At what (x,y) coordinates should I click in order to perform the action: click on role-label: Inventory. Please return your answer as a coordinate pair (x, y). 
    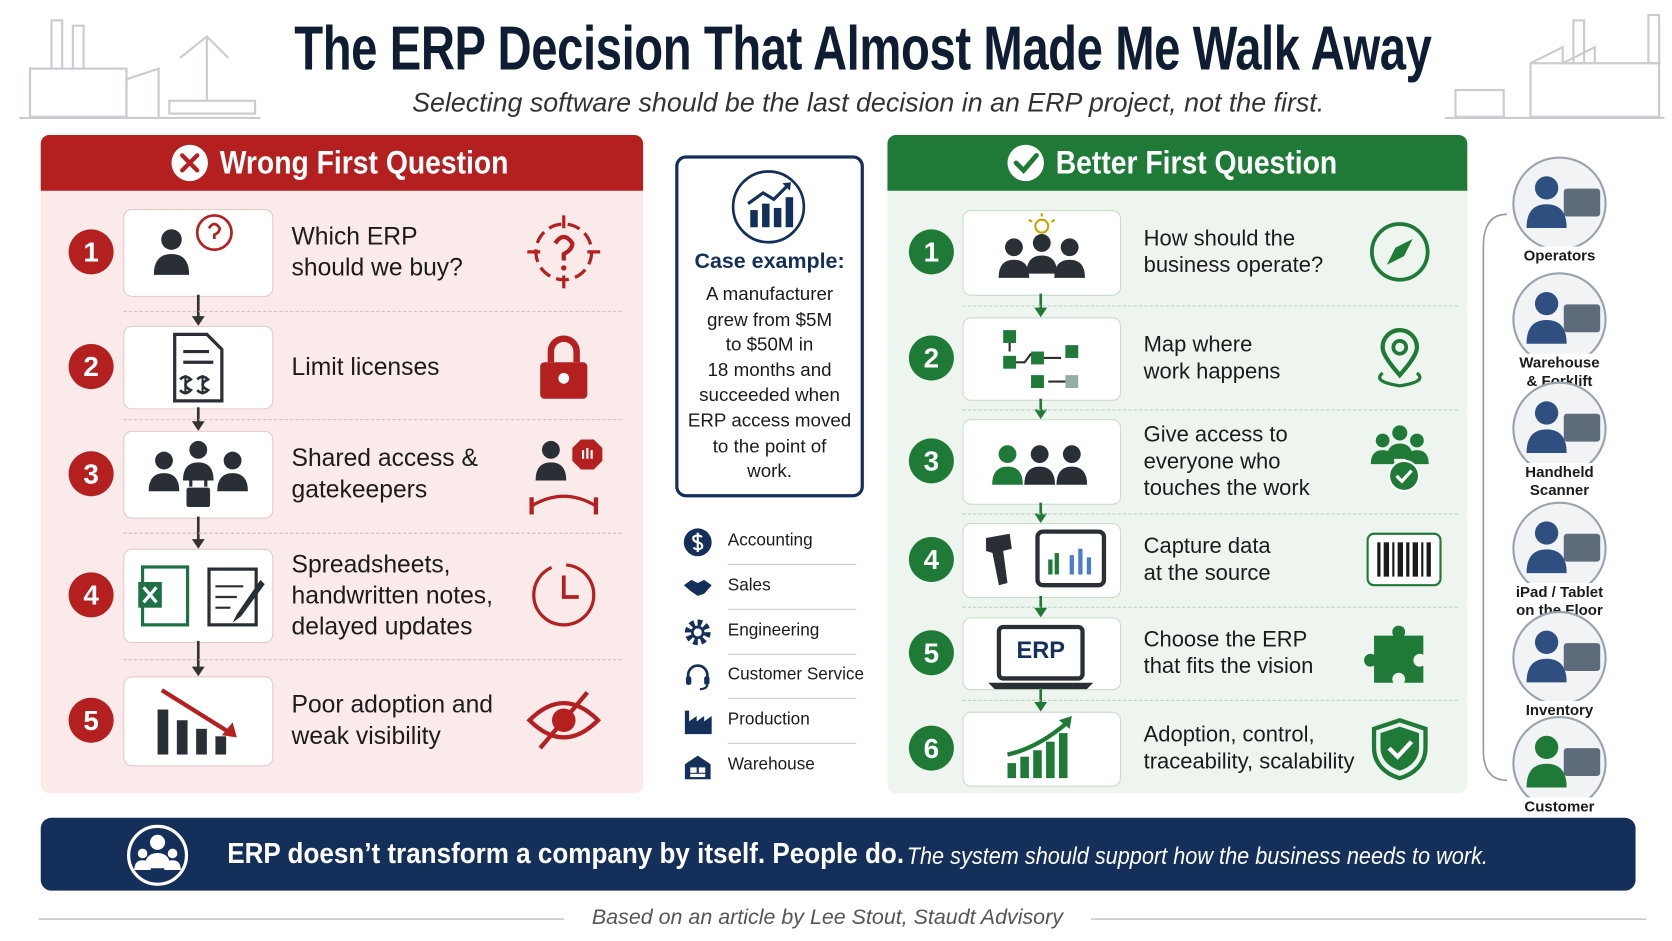
    Looking at the image, I should click on (1559, 709).